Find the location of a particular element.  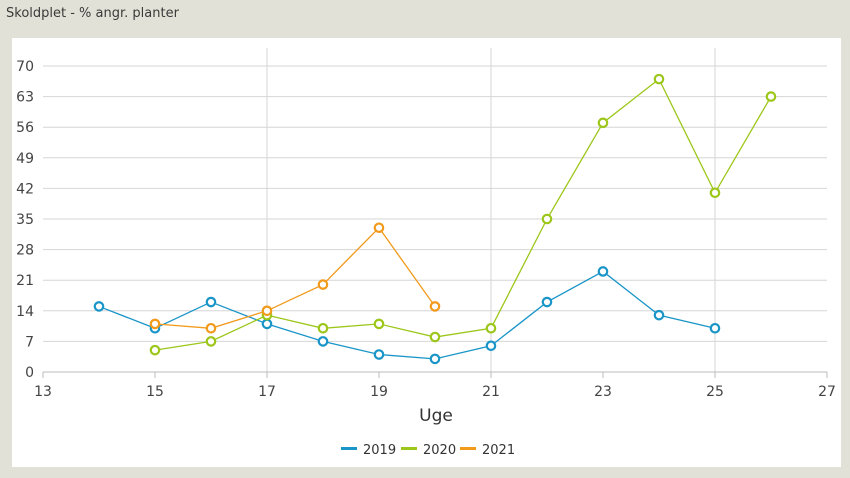

y-axis-ticks: 0 7 14 21 28 35 42 49 56 63 70 is located at coordinates (25, 220).